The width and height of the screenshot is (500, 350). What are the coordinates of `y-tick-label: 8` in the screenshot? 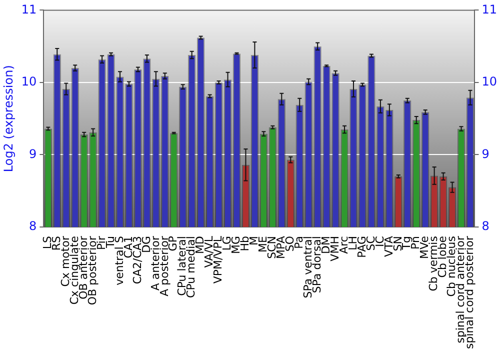 It's located at (33, 226).